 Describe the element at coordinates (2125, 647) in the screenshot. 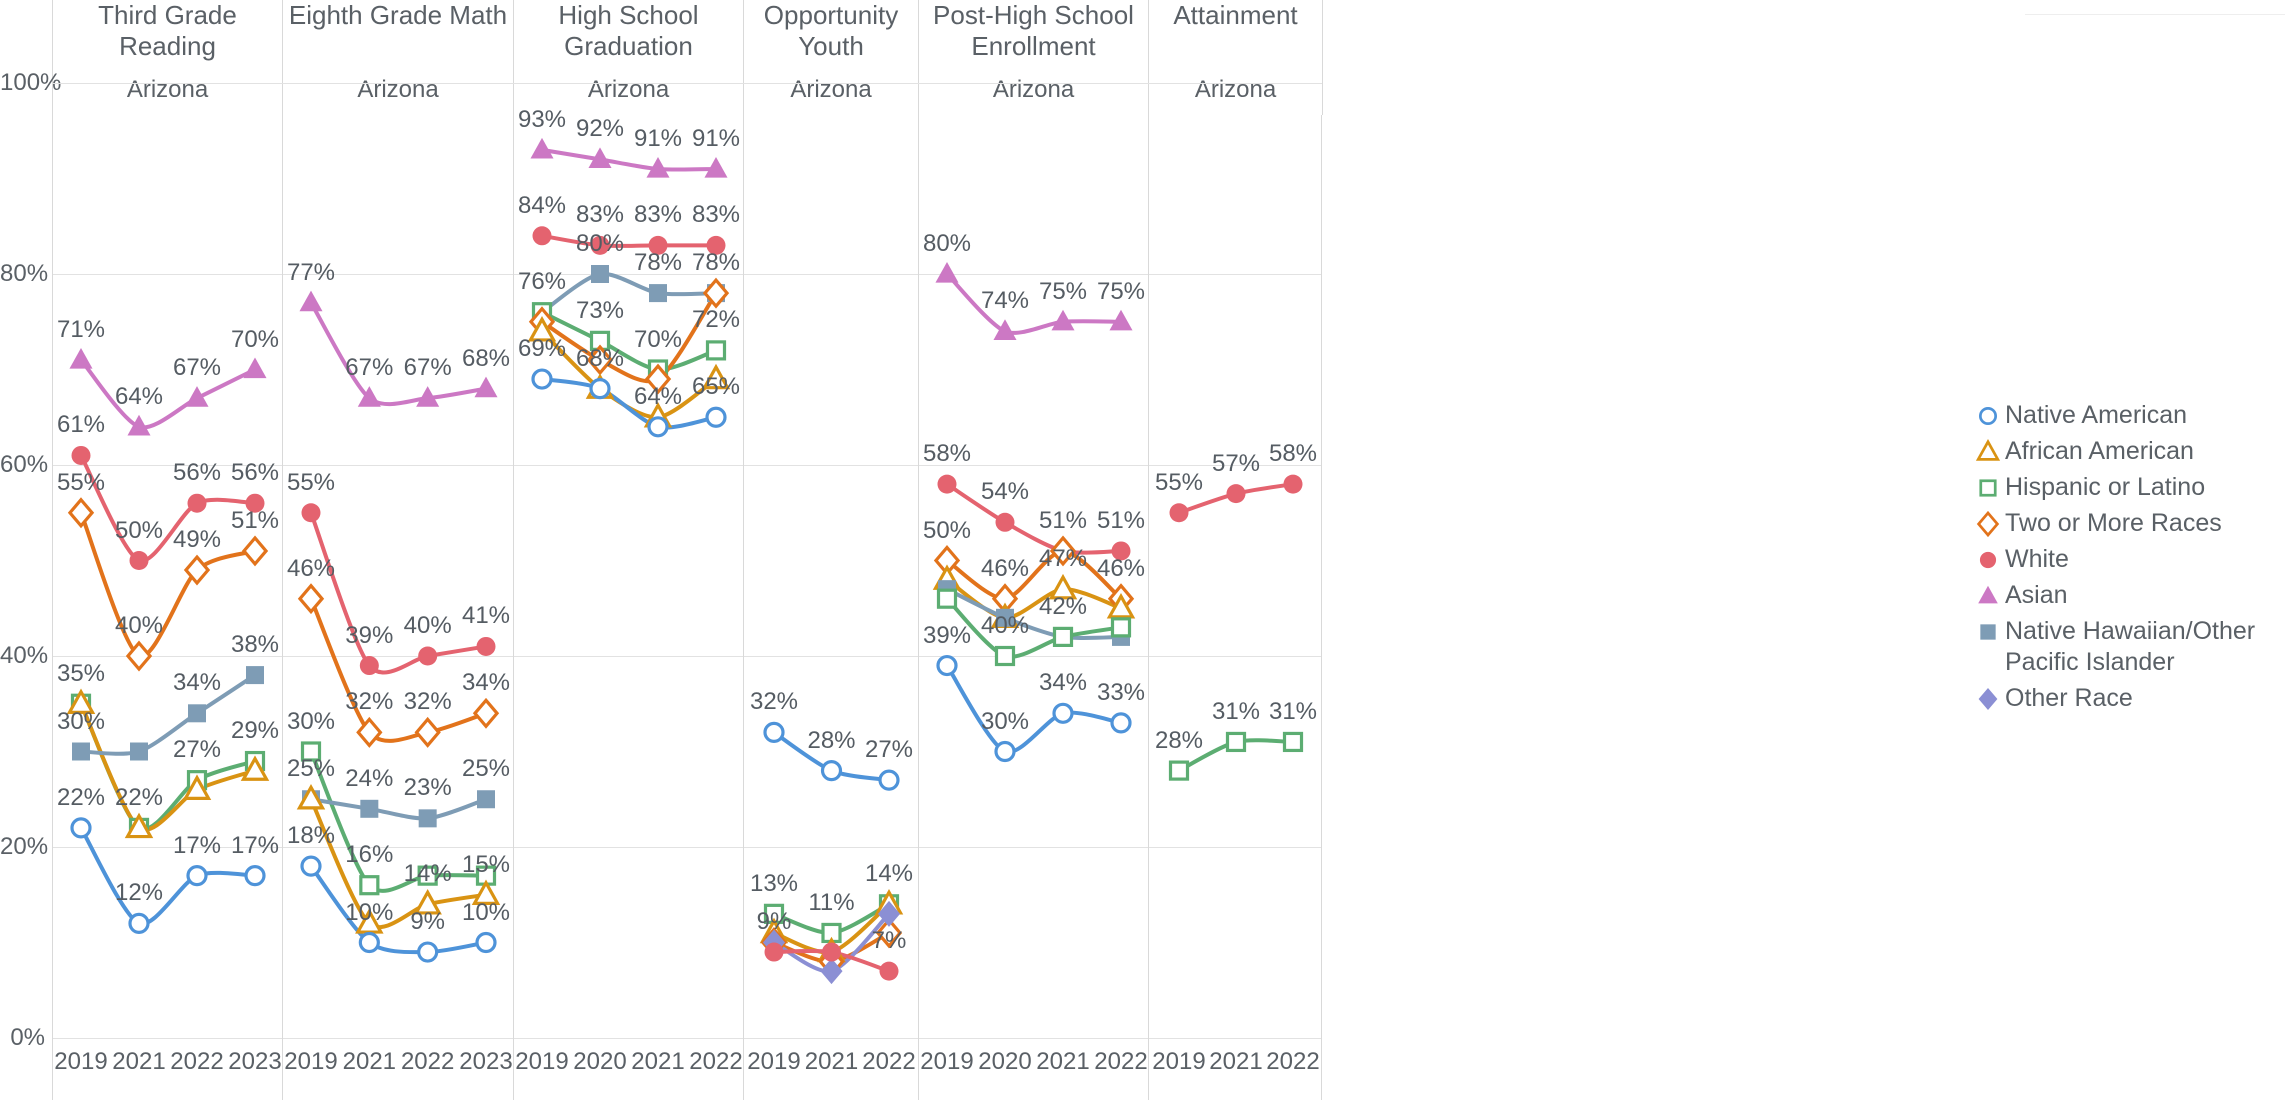

I see `legend-item-native-hawaiian-other-pacific-islander: Native Hawaiian/Other Pacific Islander` at that location.